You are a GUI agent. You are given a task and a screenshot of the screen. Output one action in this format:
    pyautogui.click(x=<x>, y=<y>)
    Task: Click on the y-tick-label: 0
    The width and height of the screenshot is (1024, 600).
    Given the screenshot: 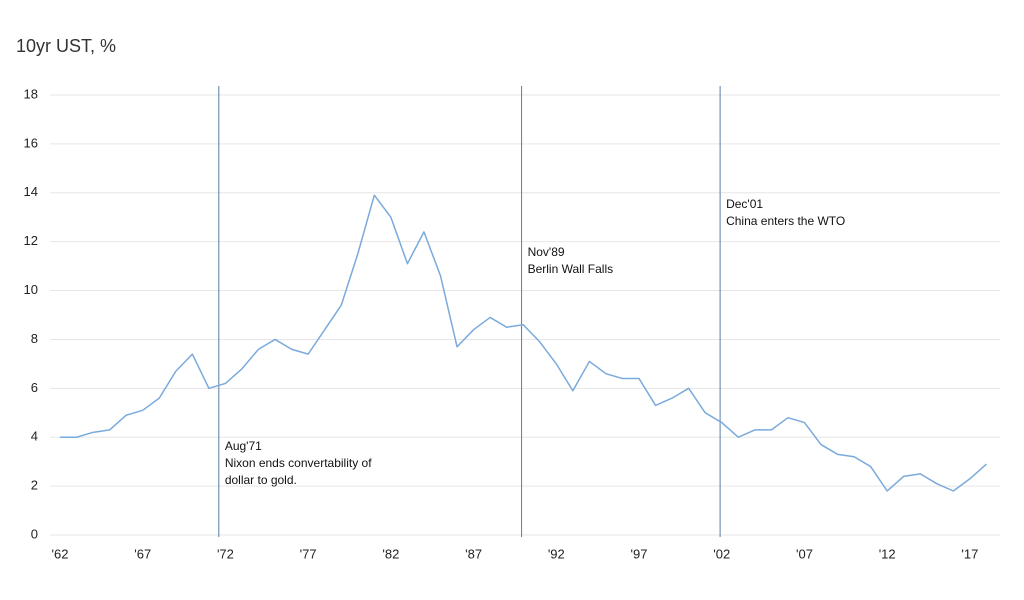 What is the action you would take?
    pyautogui.click(x=34, y=533)
    